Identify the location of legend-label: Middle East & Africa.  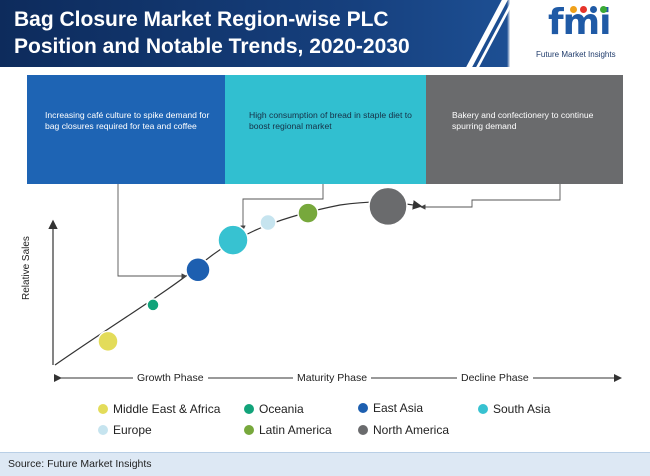
(167, 409).